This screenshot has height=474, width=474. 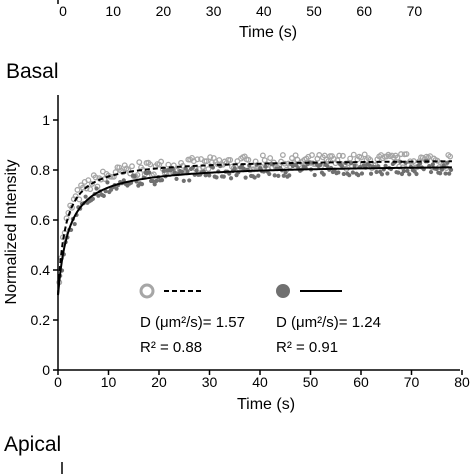 I want to click on top-x-tick-label: 20, so click(x=164, y=11).